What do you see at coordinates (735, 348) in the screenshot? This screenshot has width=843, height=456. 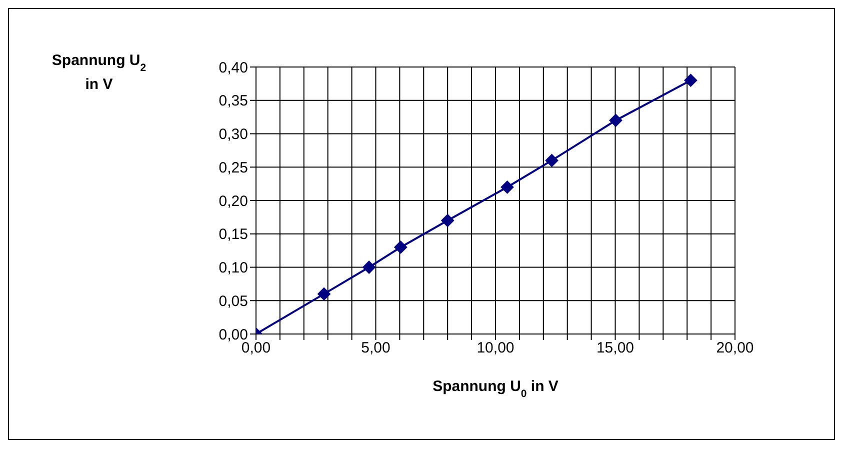 I see `x-tick-label: 20,00` at bounding box center [735, 348].